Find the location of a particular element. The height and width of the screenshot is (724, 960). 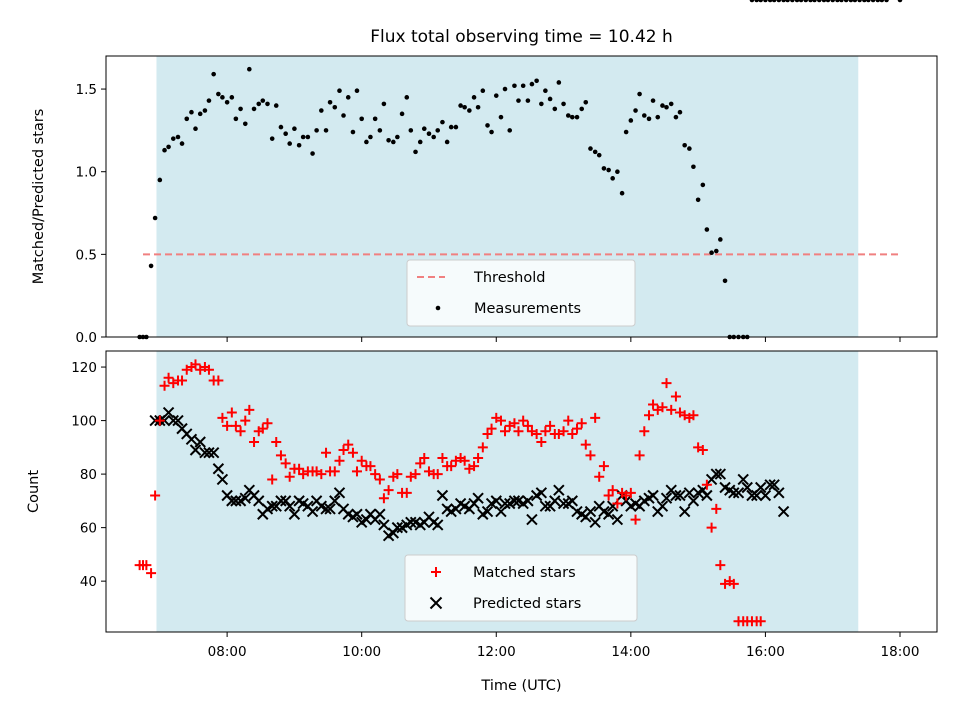

x-tick-label: 16:00 is located at coordinates (765, 652).